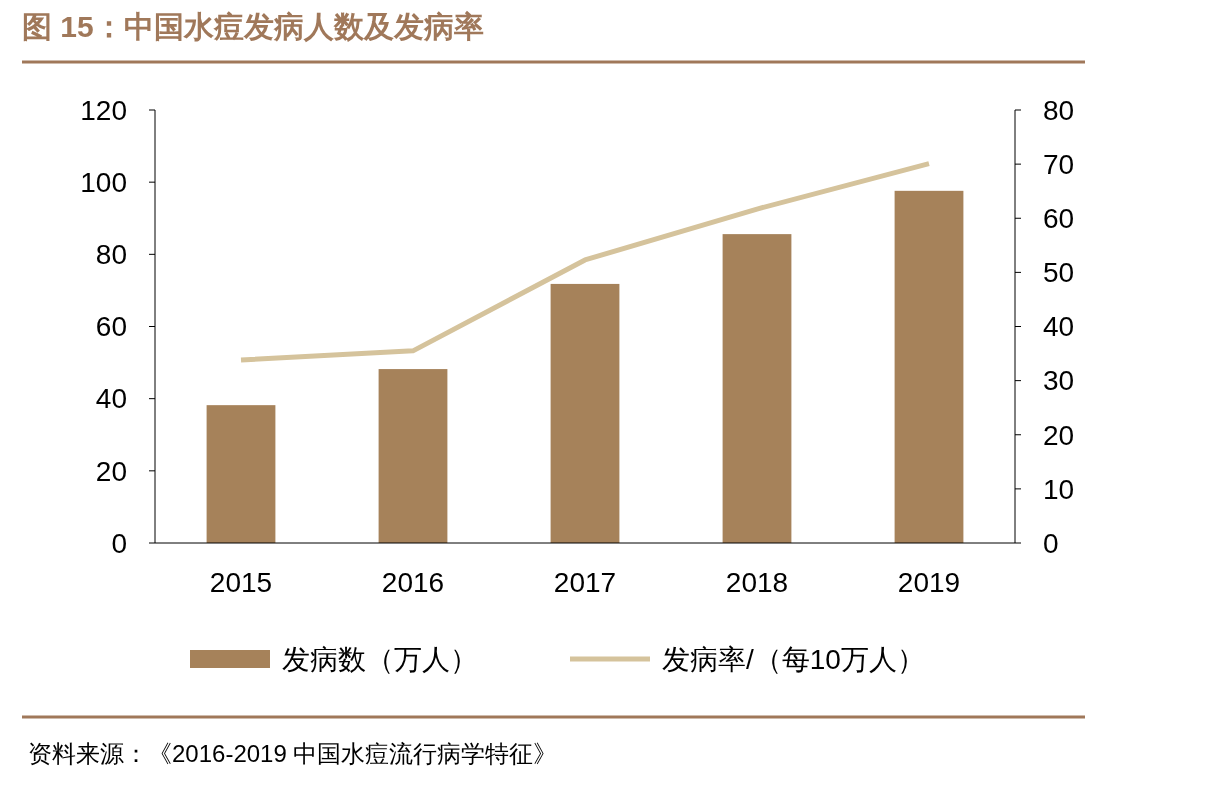  Describe the element at coordinates (111, 327) in the screenshot. I see `y-tick-label: 60` at that location.